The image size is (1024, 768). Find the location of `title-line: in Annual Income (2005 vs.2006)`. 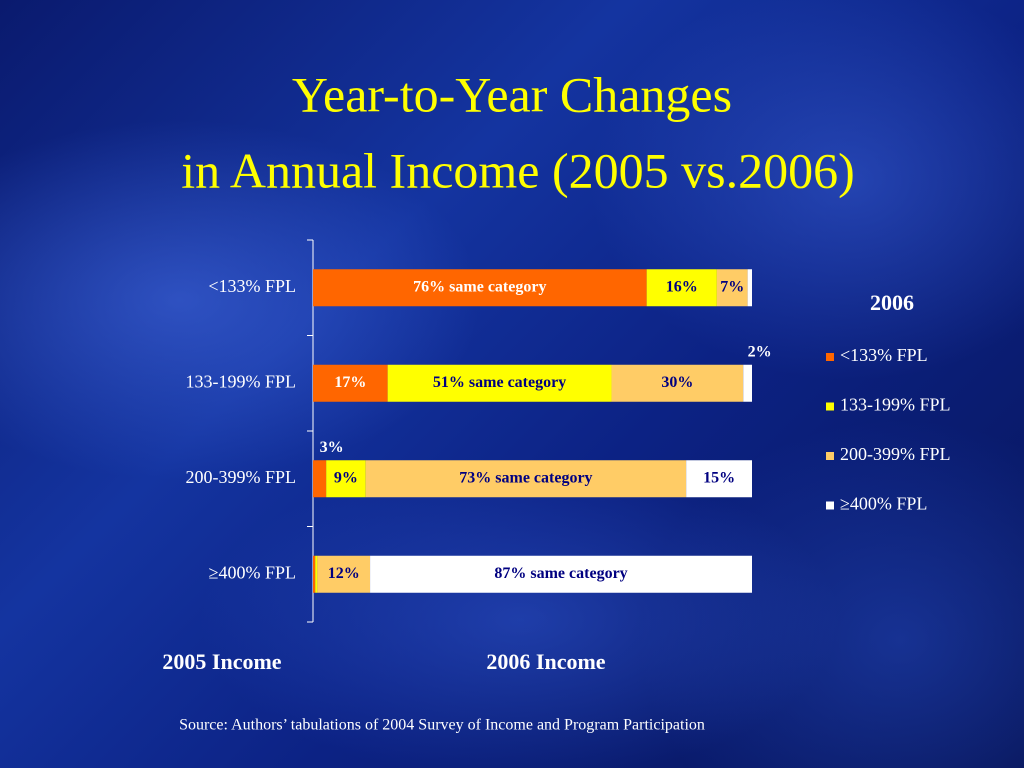

title-line: in Annual Income (2005 vs.2006) is located at coordinates (518, 170).